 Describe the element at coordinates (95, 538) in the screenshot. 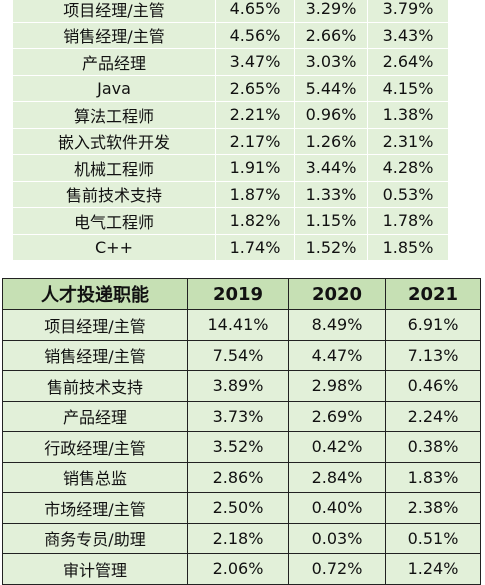

I see `role-cell: 商务专员/助理` at that location.